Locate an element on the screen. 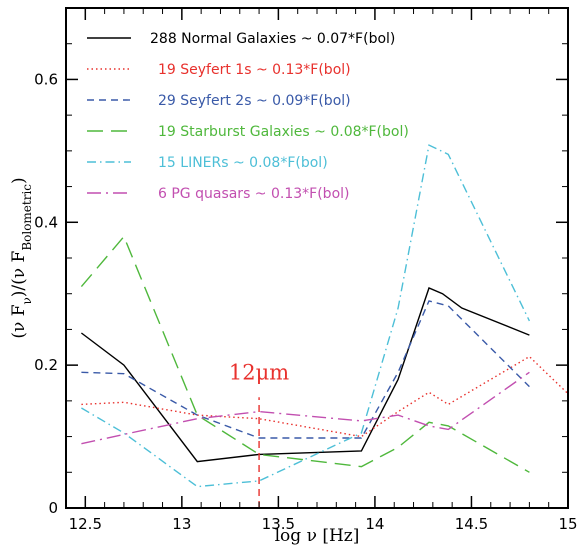 Image resolution: width=581 pixels, height=548 pixels. y-tick-label: 0.6 is located at coordinates (46, 79).